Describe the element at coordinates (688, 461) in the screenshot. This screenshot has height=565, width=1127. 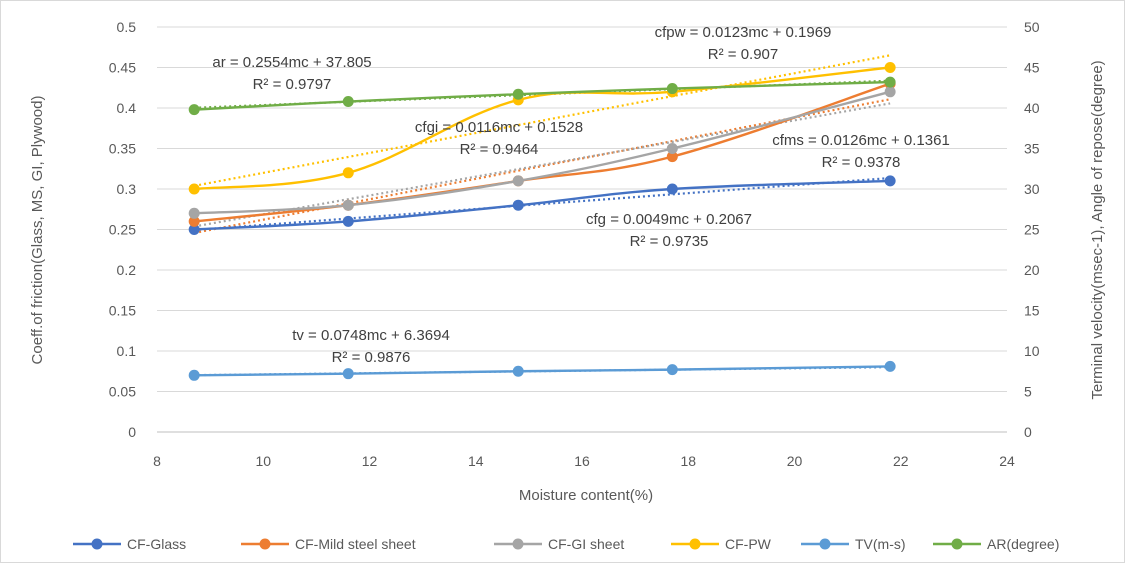
I see `x-tick-label: 18` at that location.